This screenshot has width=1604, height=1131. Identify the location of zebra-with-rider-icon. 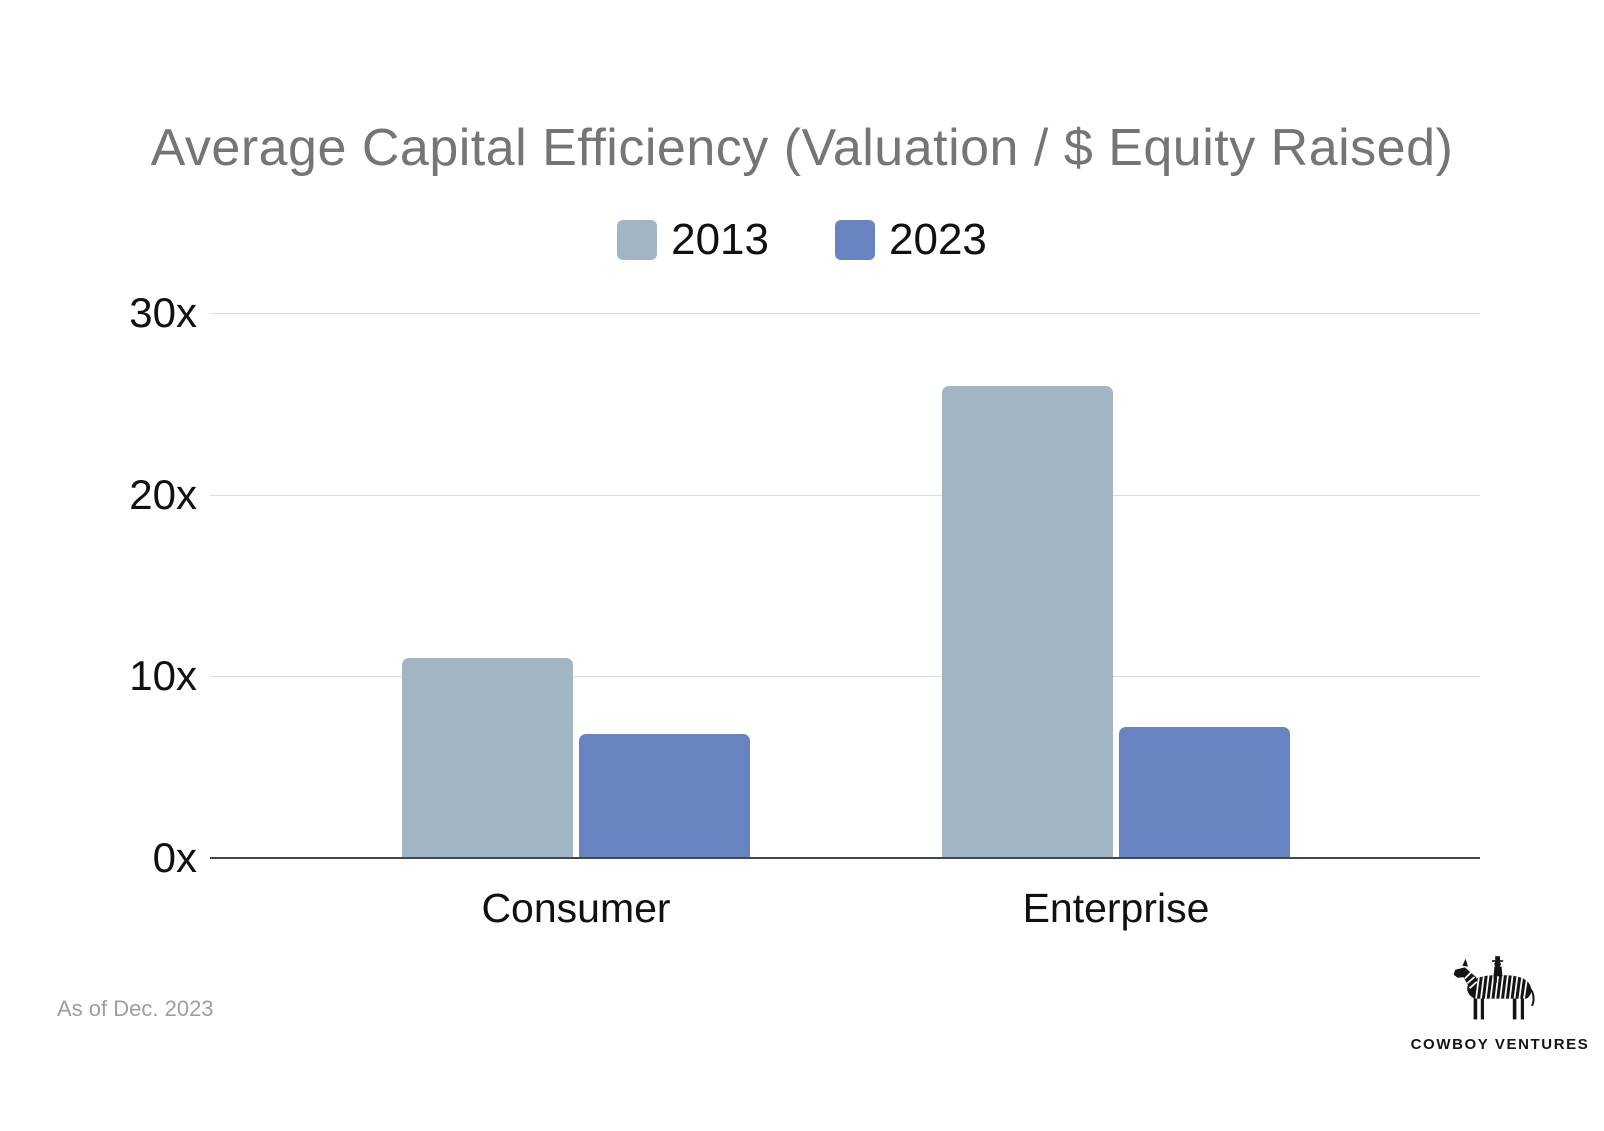
(1494, 988).